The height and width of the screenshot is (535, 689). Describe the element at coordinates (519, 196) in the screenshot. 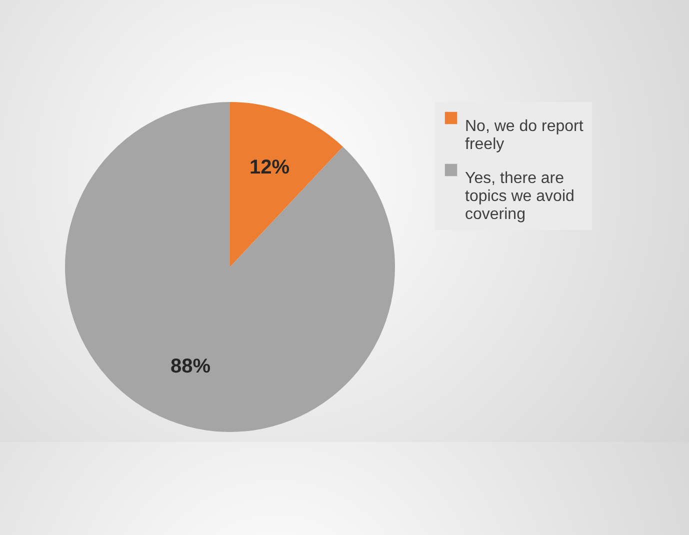

I see `legend-label: Yes, there are topics we avoid covering` at that location.